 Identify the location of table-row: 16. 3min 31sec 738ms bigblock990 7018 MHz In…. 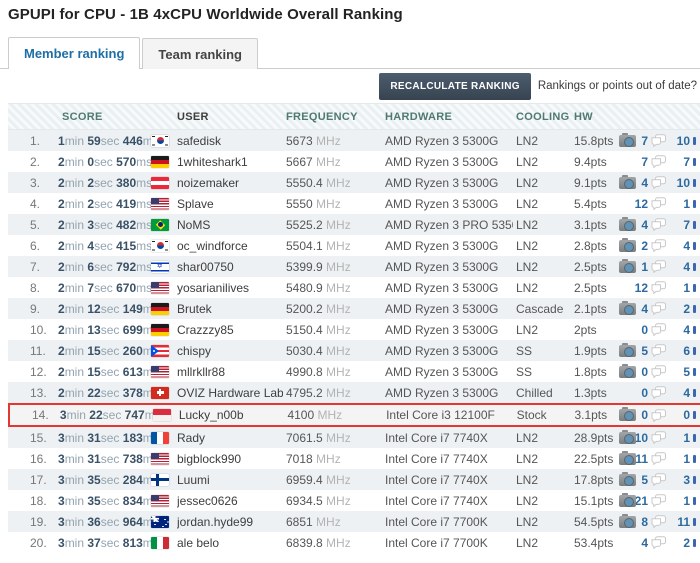
(354, 458).